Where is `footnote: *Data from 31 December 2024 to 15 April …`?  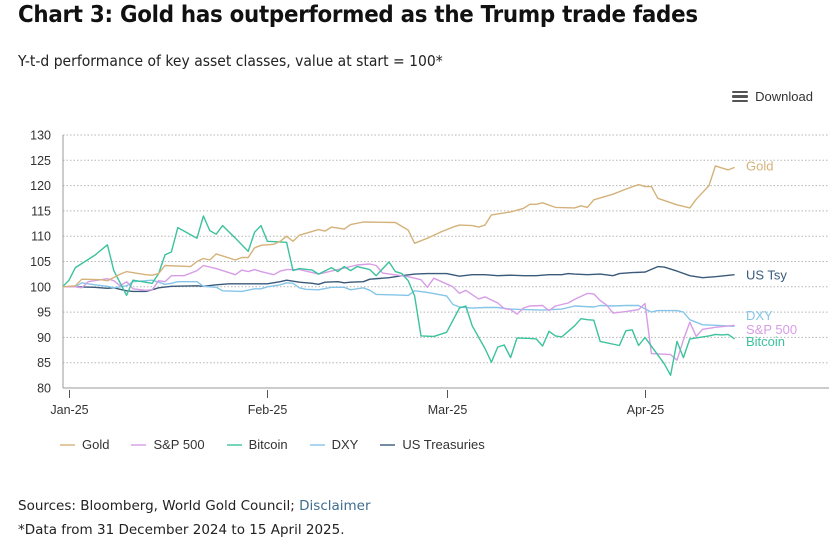
footnote: *Data from 31 December 2024 to 15 April … is located at coordinates (181, 530).